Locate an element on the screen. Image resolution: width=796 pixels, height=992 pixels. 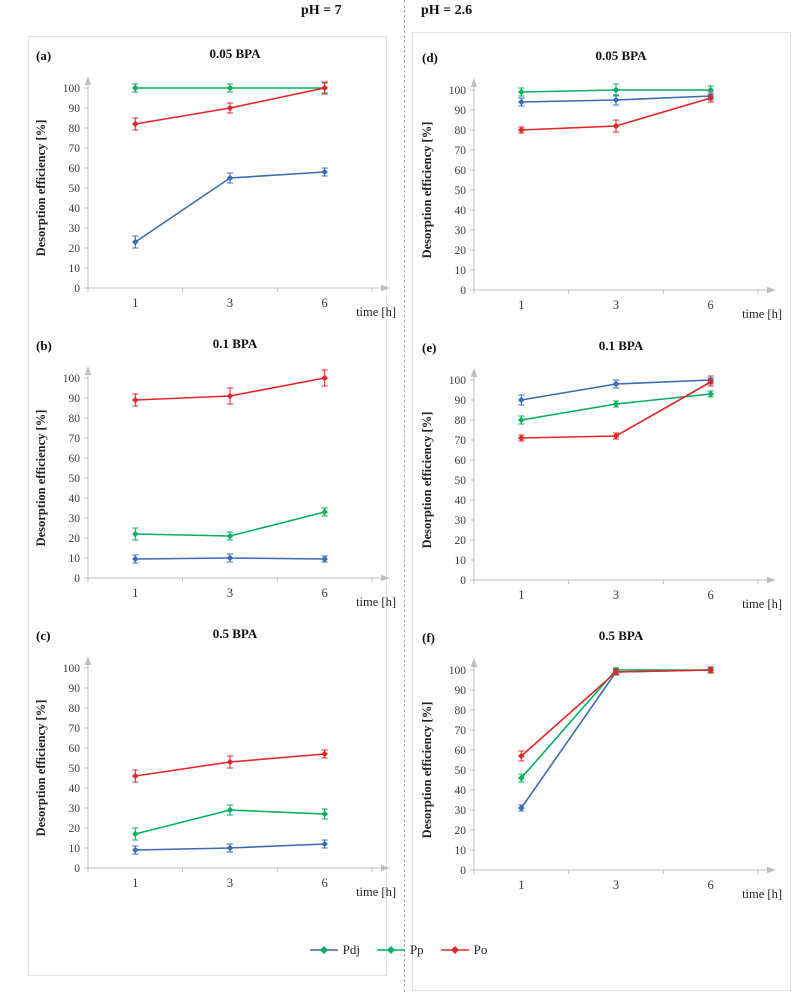
column-header-ph26: pH = 2.6 is located at coordinates (447, 10).